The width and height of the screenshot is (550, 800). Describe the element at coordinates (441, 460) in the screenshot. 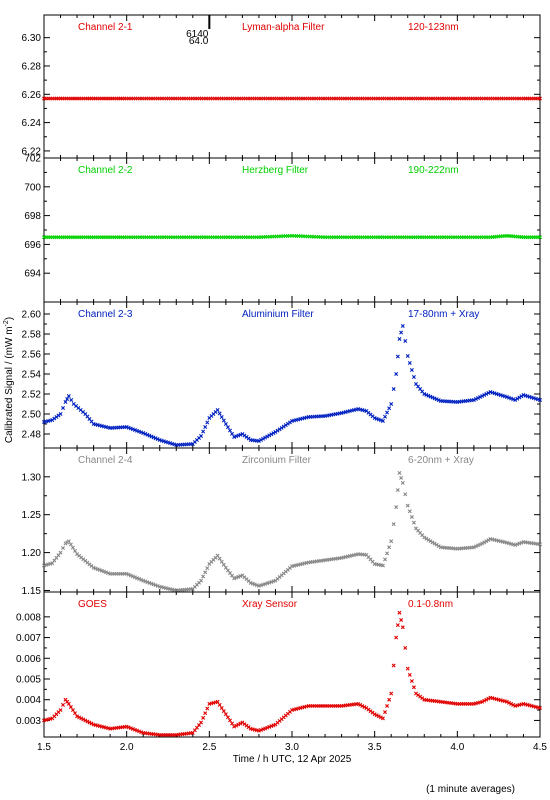

I see `panel-band-label: 6-20nm + Xray` at that location.